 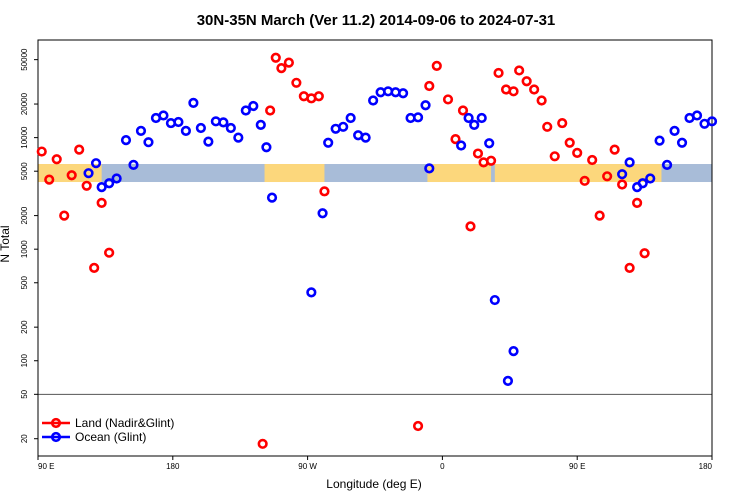 What do you see at coordinates (307, 466) in the screenshot?
I see `x-tick-label: 90 W` at bounding box center [307, 466].